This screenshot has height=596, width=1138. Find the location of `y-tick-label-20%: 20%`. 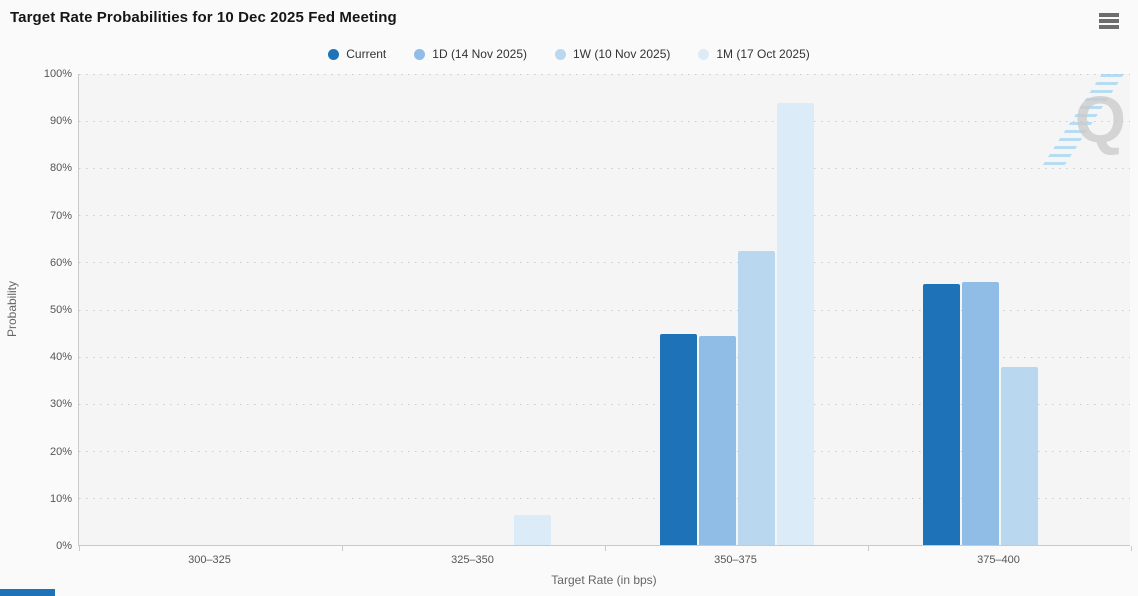

y-tick-label-20%: 20% is located at coordinates (60, 451).